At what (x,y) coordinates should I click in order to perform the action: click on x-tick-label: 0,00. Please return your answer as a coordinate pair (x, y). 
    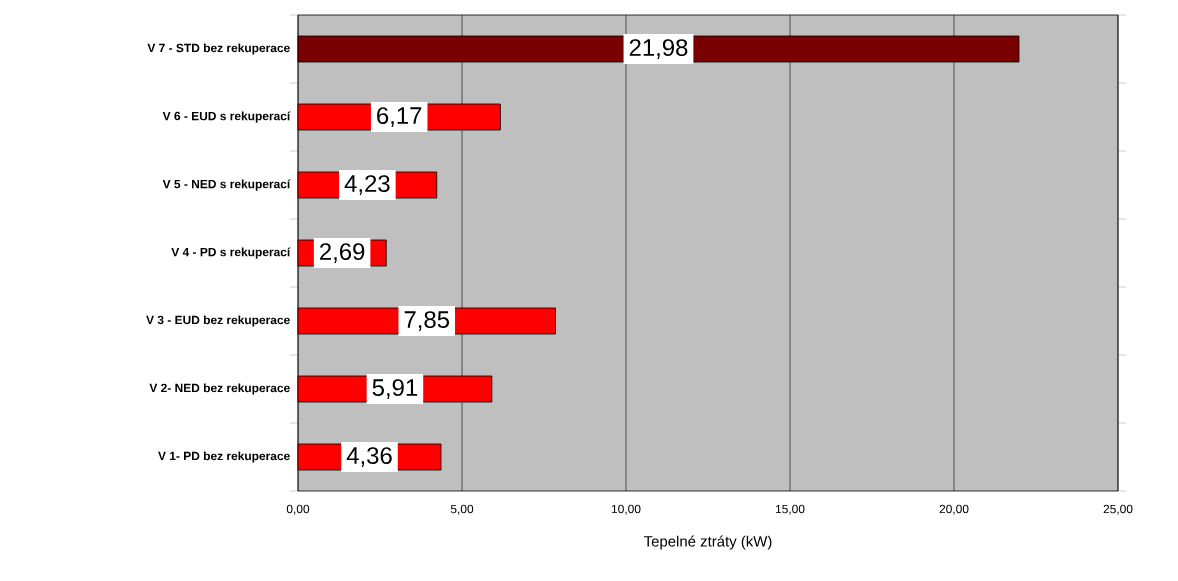
    Looking at the image, I should click on (298, 509).